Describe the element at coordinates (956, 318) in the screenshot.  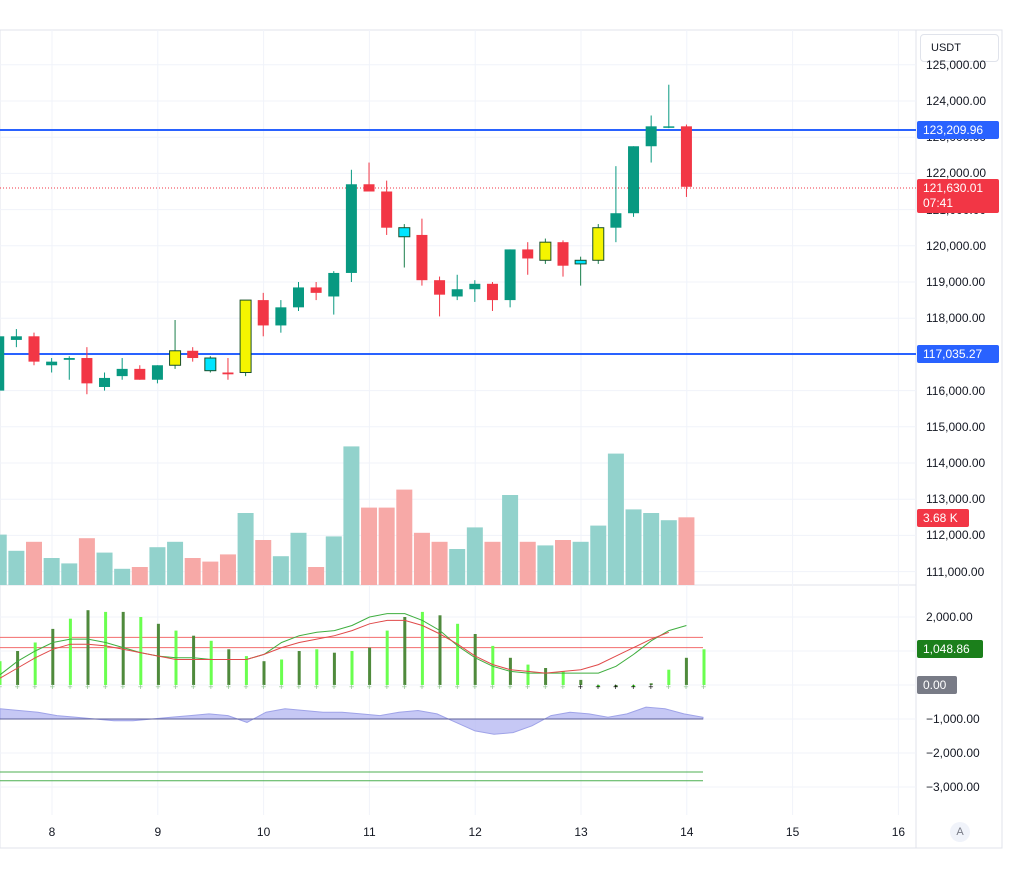
I see `price-tick-label: 118,000.00` at that location.